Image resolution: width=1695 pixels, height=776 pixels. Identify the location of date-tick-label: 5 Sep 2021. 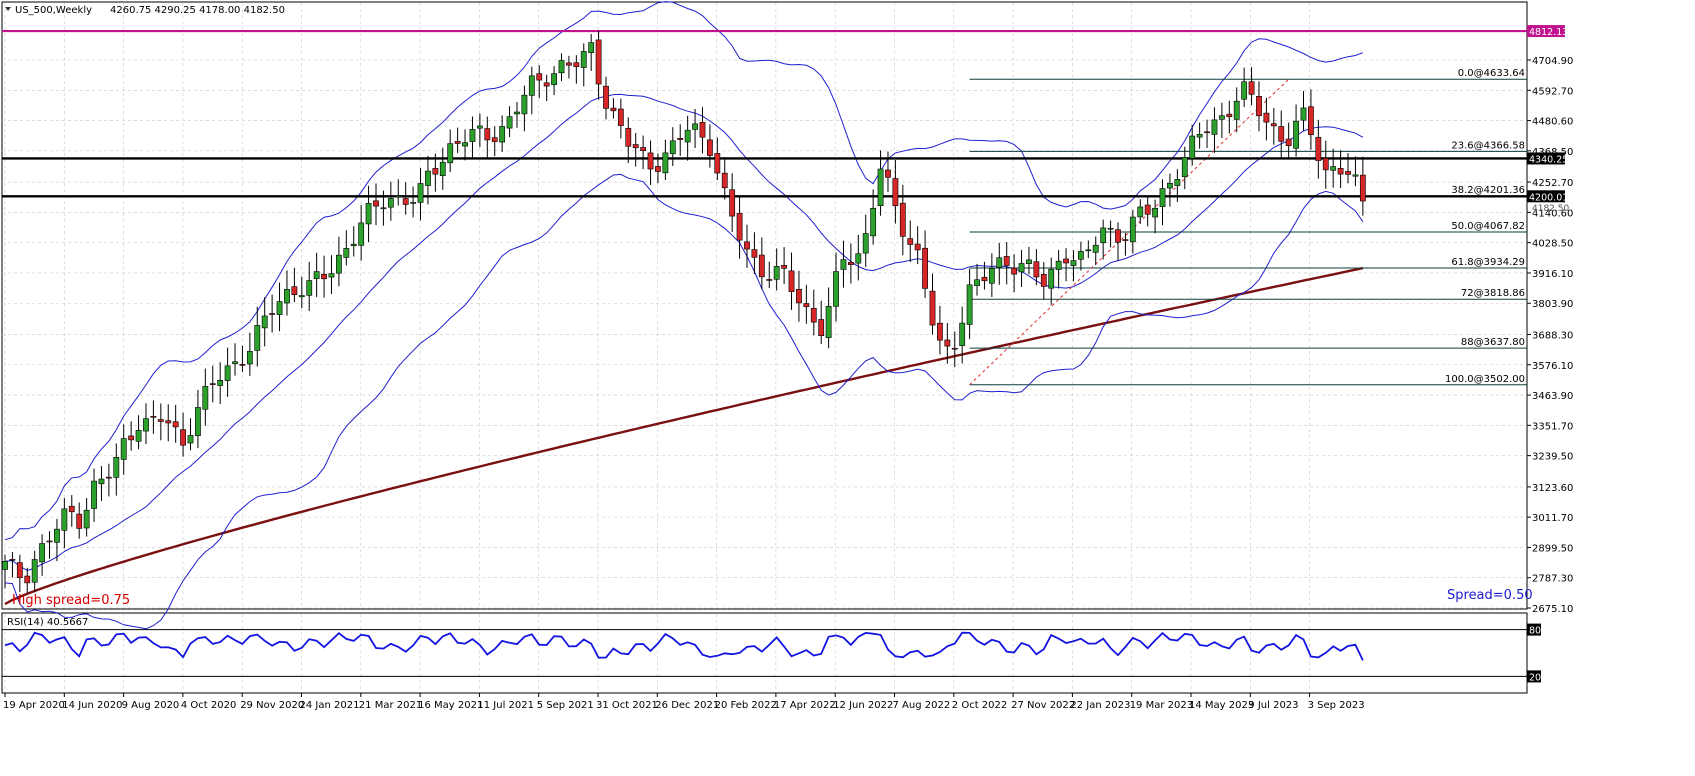
(565, 705).